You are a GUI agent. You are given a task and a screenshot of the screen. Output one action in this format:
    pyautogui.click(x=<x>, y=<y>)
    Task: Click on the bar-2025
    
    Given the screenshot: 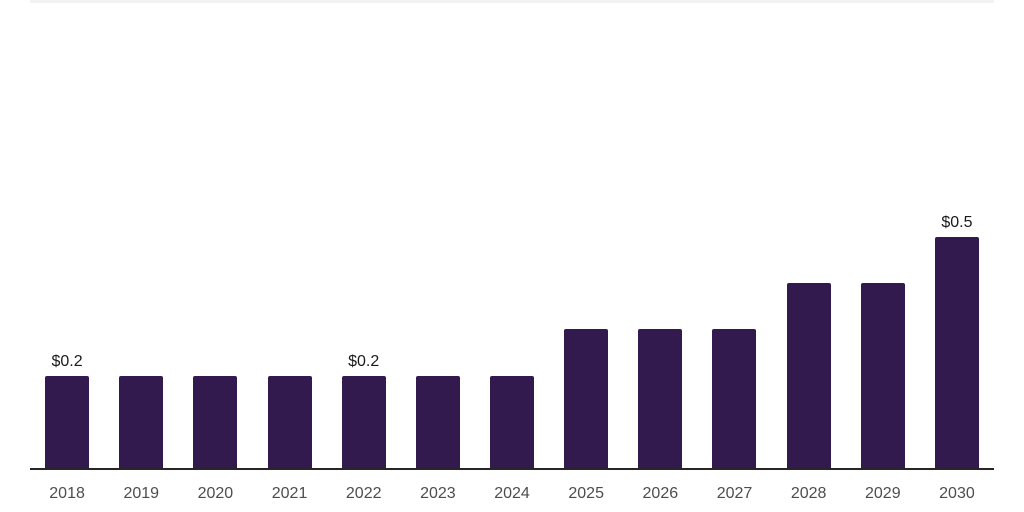 What is the action you would take?
    pyautogui.click(x=586, y=398)
    